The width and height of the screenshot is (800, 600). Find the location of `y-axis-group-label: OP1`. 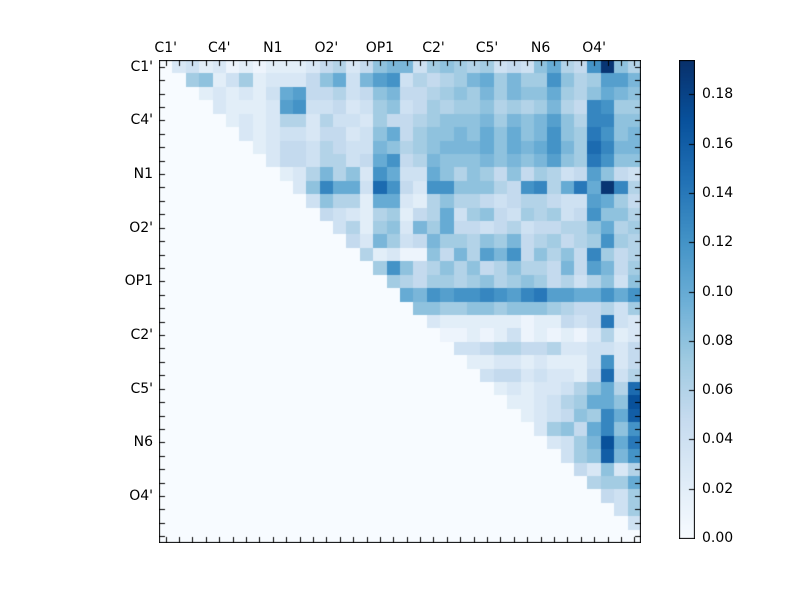

y-axis-group-label: OP1 is located at coordinates (138, 281).